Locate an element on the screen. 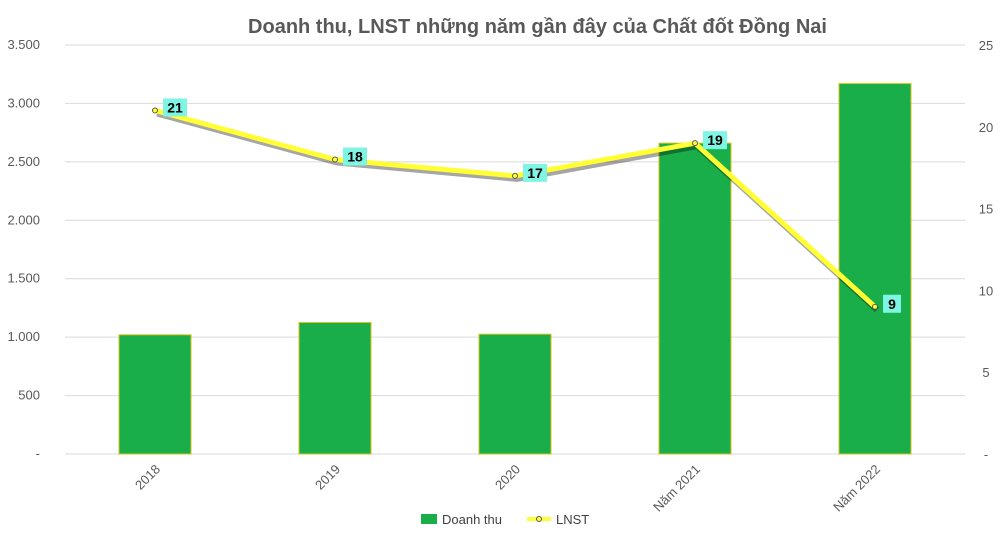  right-tick-label: - is located at coordinates (986, 454).